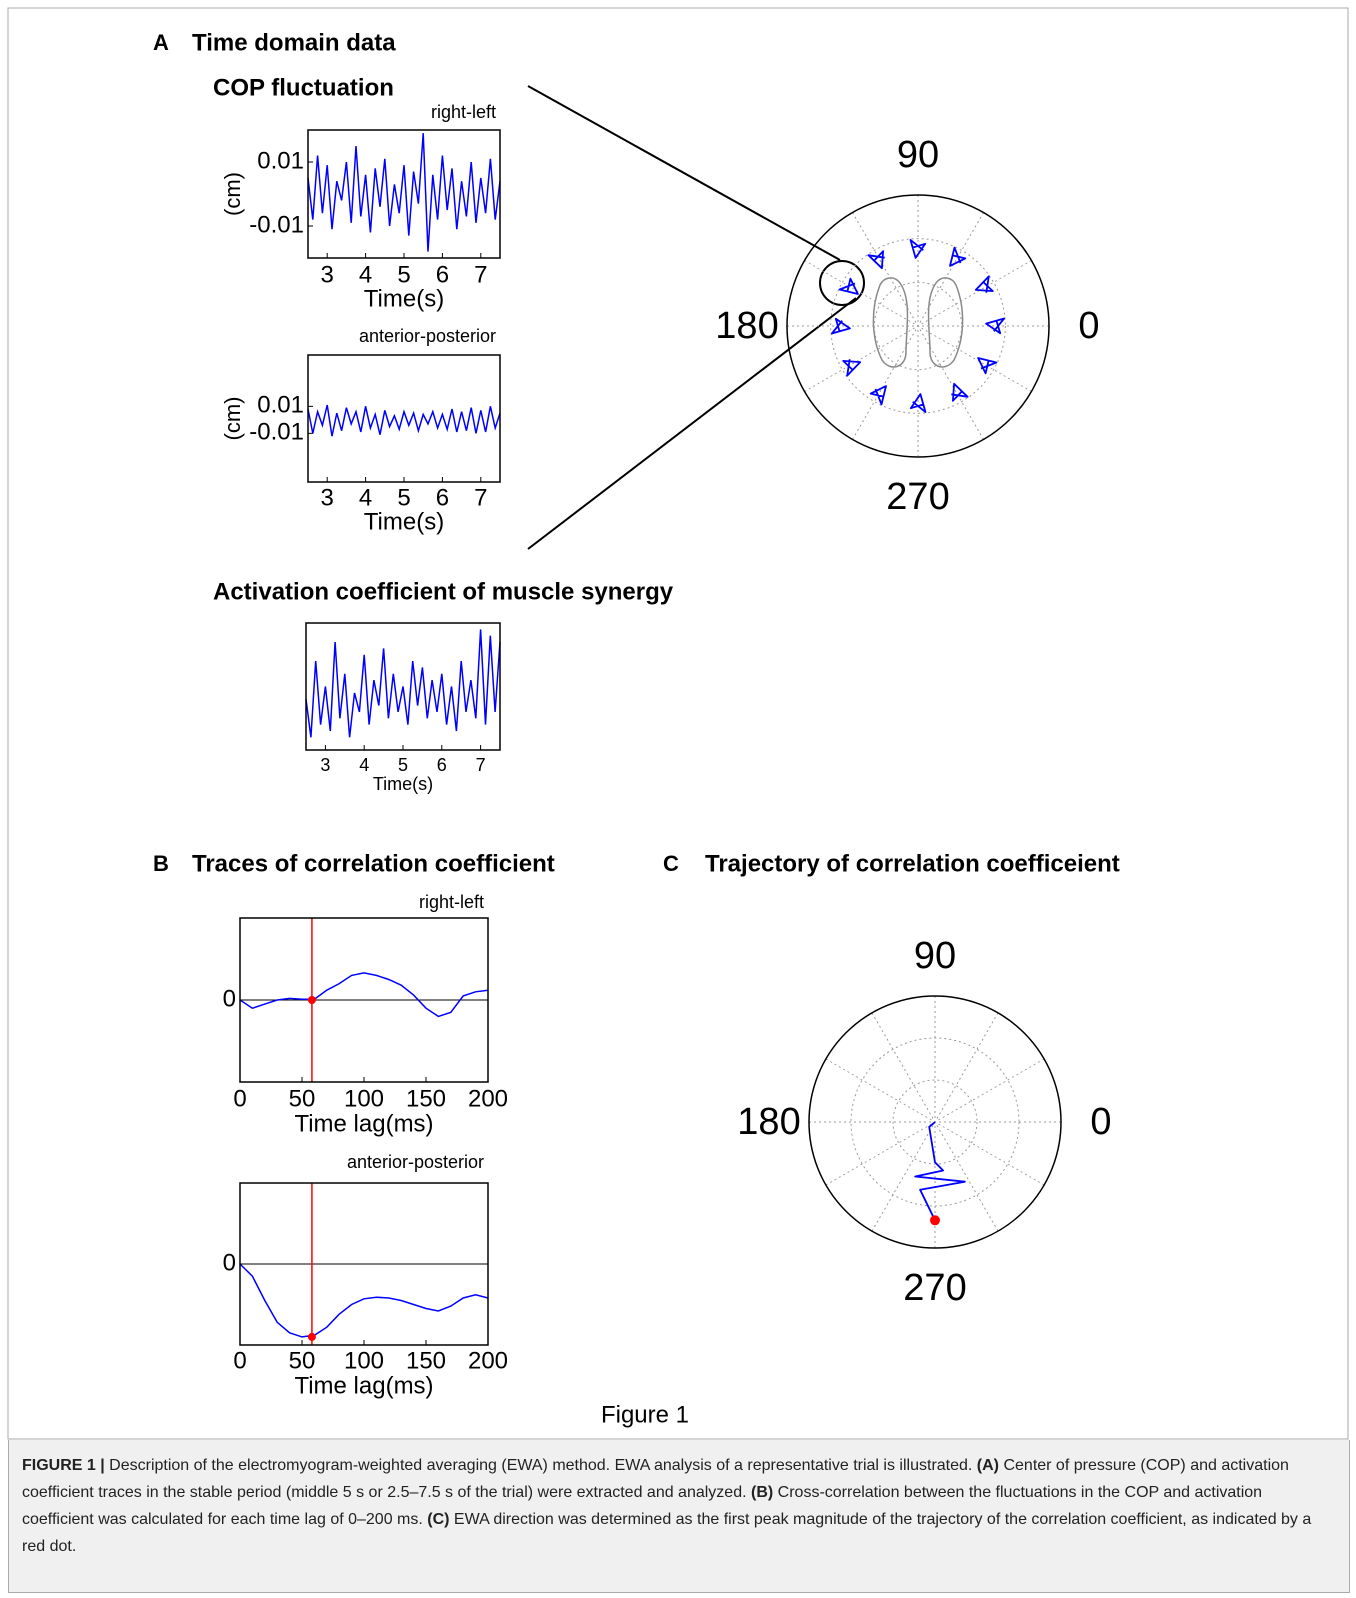  Describe the element at coordinates (161, 42) in the screenshot. I see `panel-letter: A` at that location.